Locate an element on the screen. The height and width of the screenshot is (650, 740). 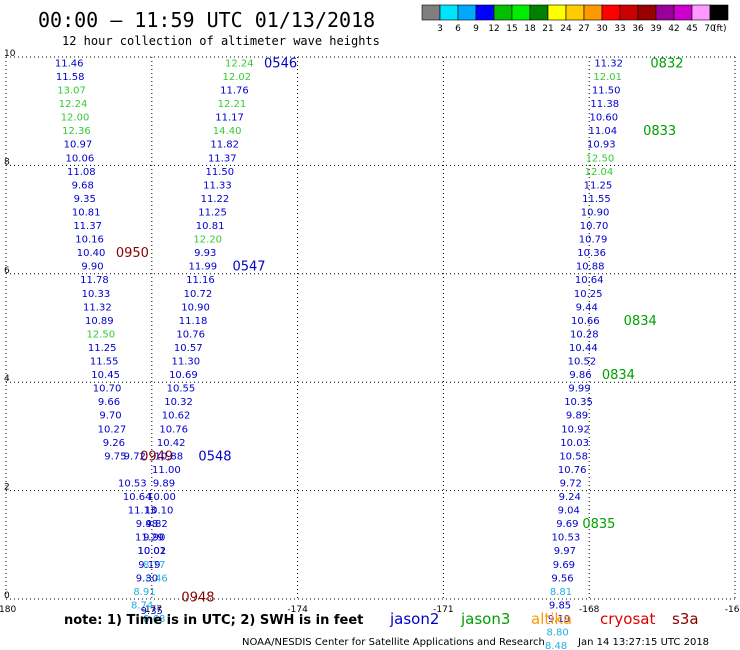
swh-label: 8.81 is located at coordinates (561, 592).